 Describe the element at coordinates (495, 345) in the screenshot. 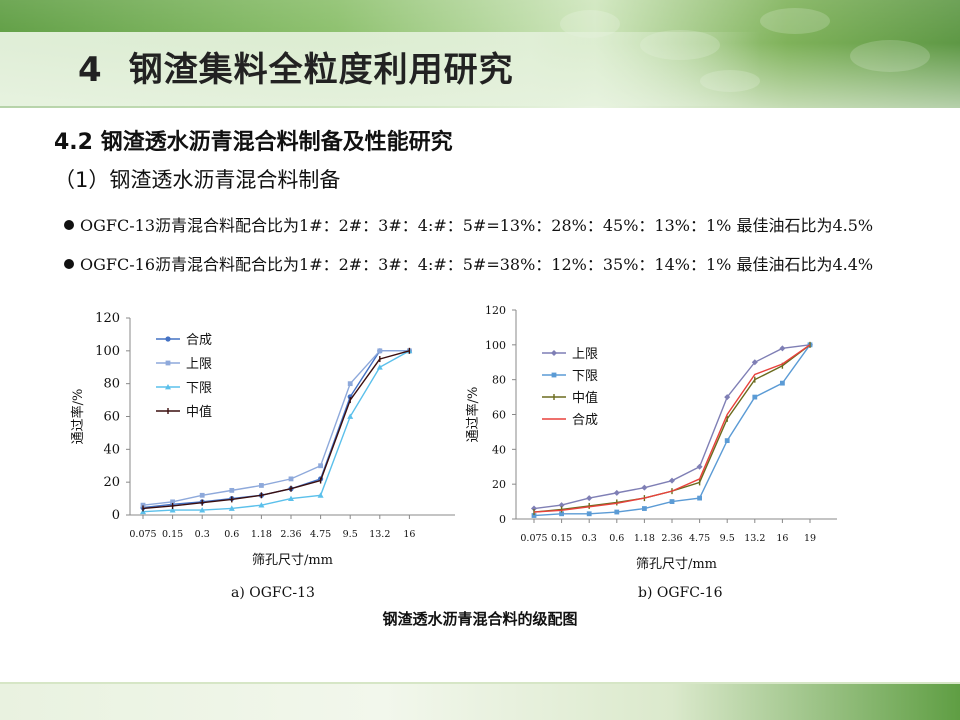

I see `y-tick-label: 100` at that location.